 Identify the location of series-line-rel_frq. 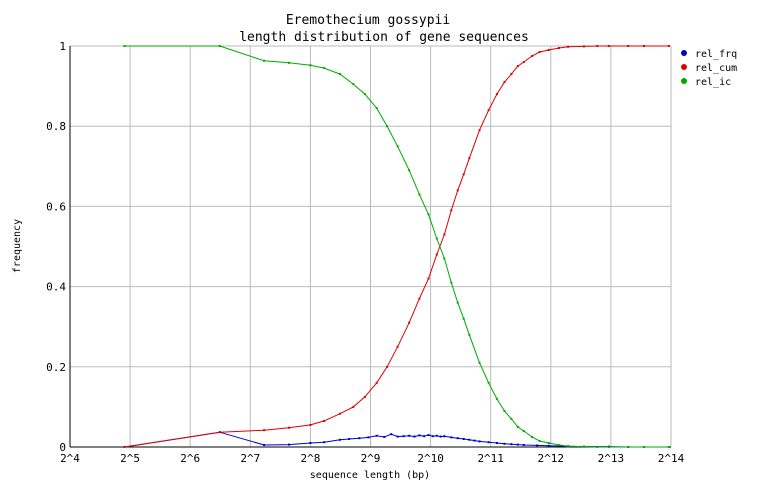
(396, 439).